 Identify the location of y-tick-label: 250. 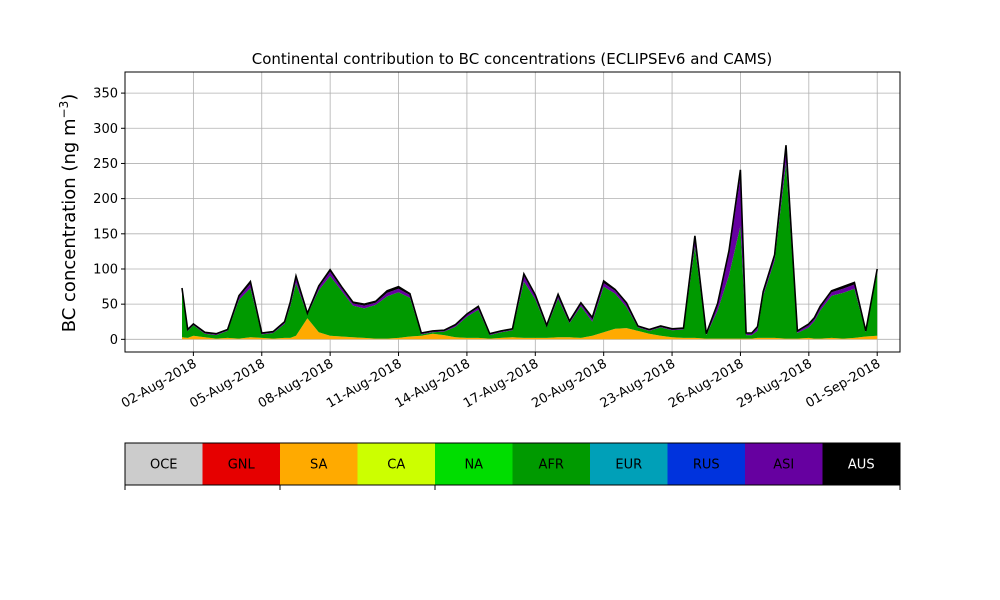
(105, 164).